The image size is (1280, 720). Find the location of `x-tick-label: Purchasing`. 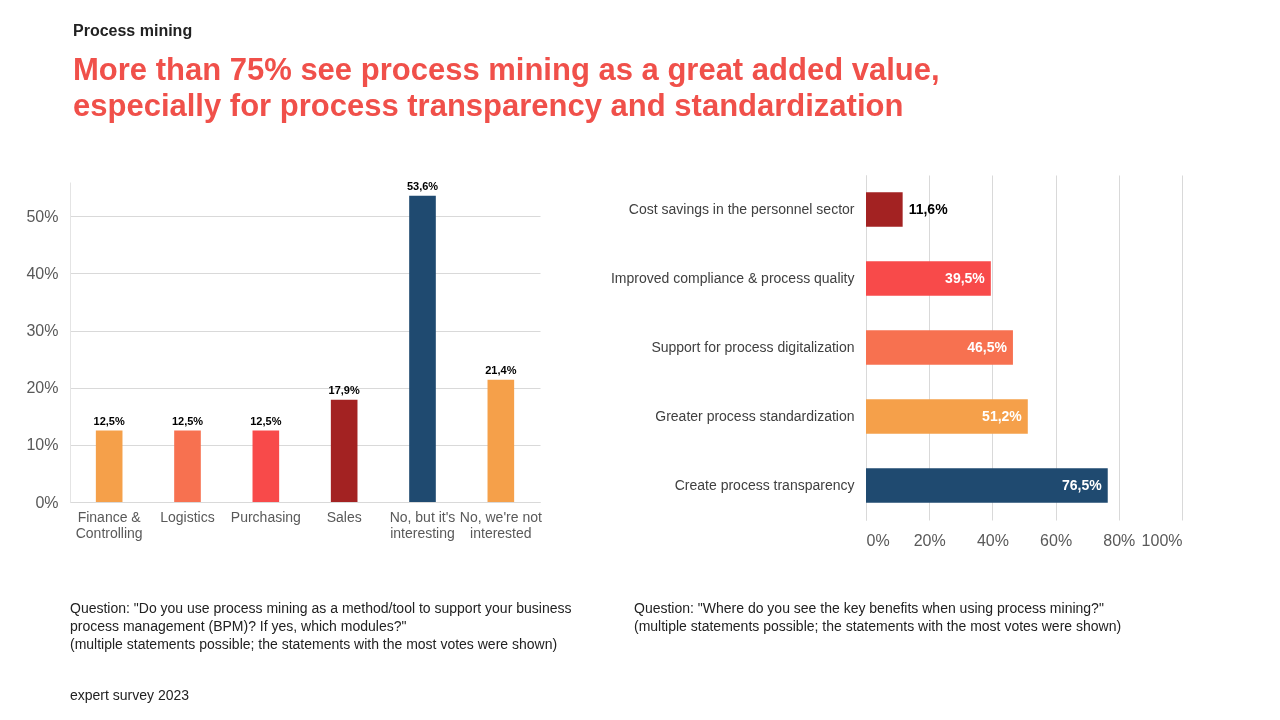

x-tick-label: Purchasing is located at coordinates (265, 516).